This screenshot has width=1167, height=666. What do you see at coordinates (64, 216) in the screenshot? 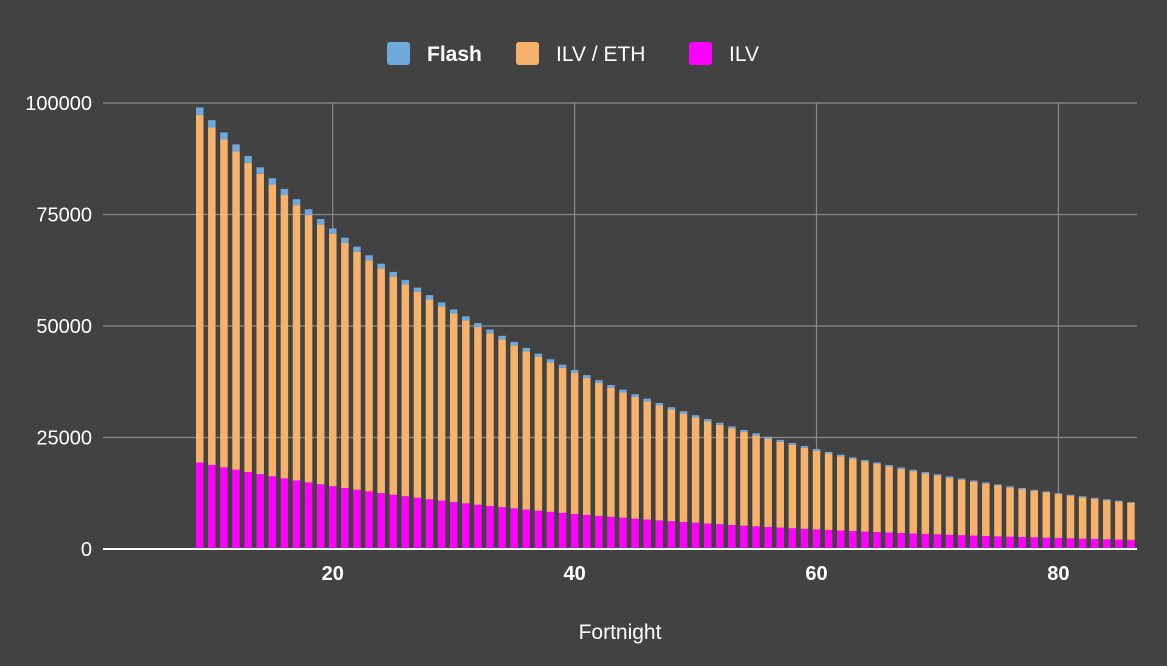
I see `y-tick-label: 75000` at bounding box center [64, 216].